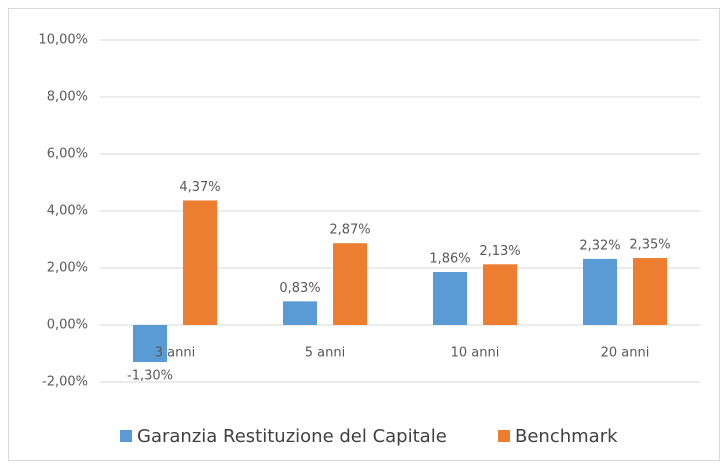 The width and height of the screenshot is (728, 469). What do you see at coordinates (649, 245) in the screenshot?
I see `value-label: 2,35%` at bounding box center [649, 245].